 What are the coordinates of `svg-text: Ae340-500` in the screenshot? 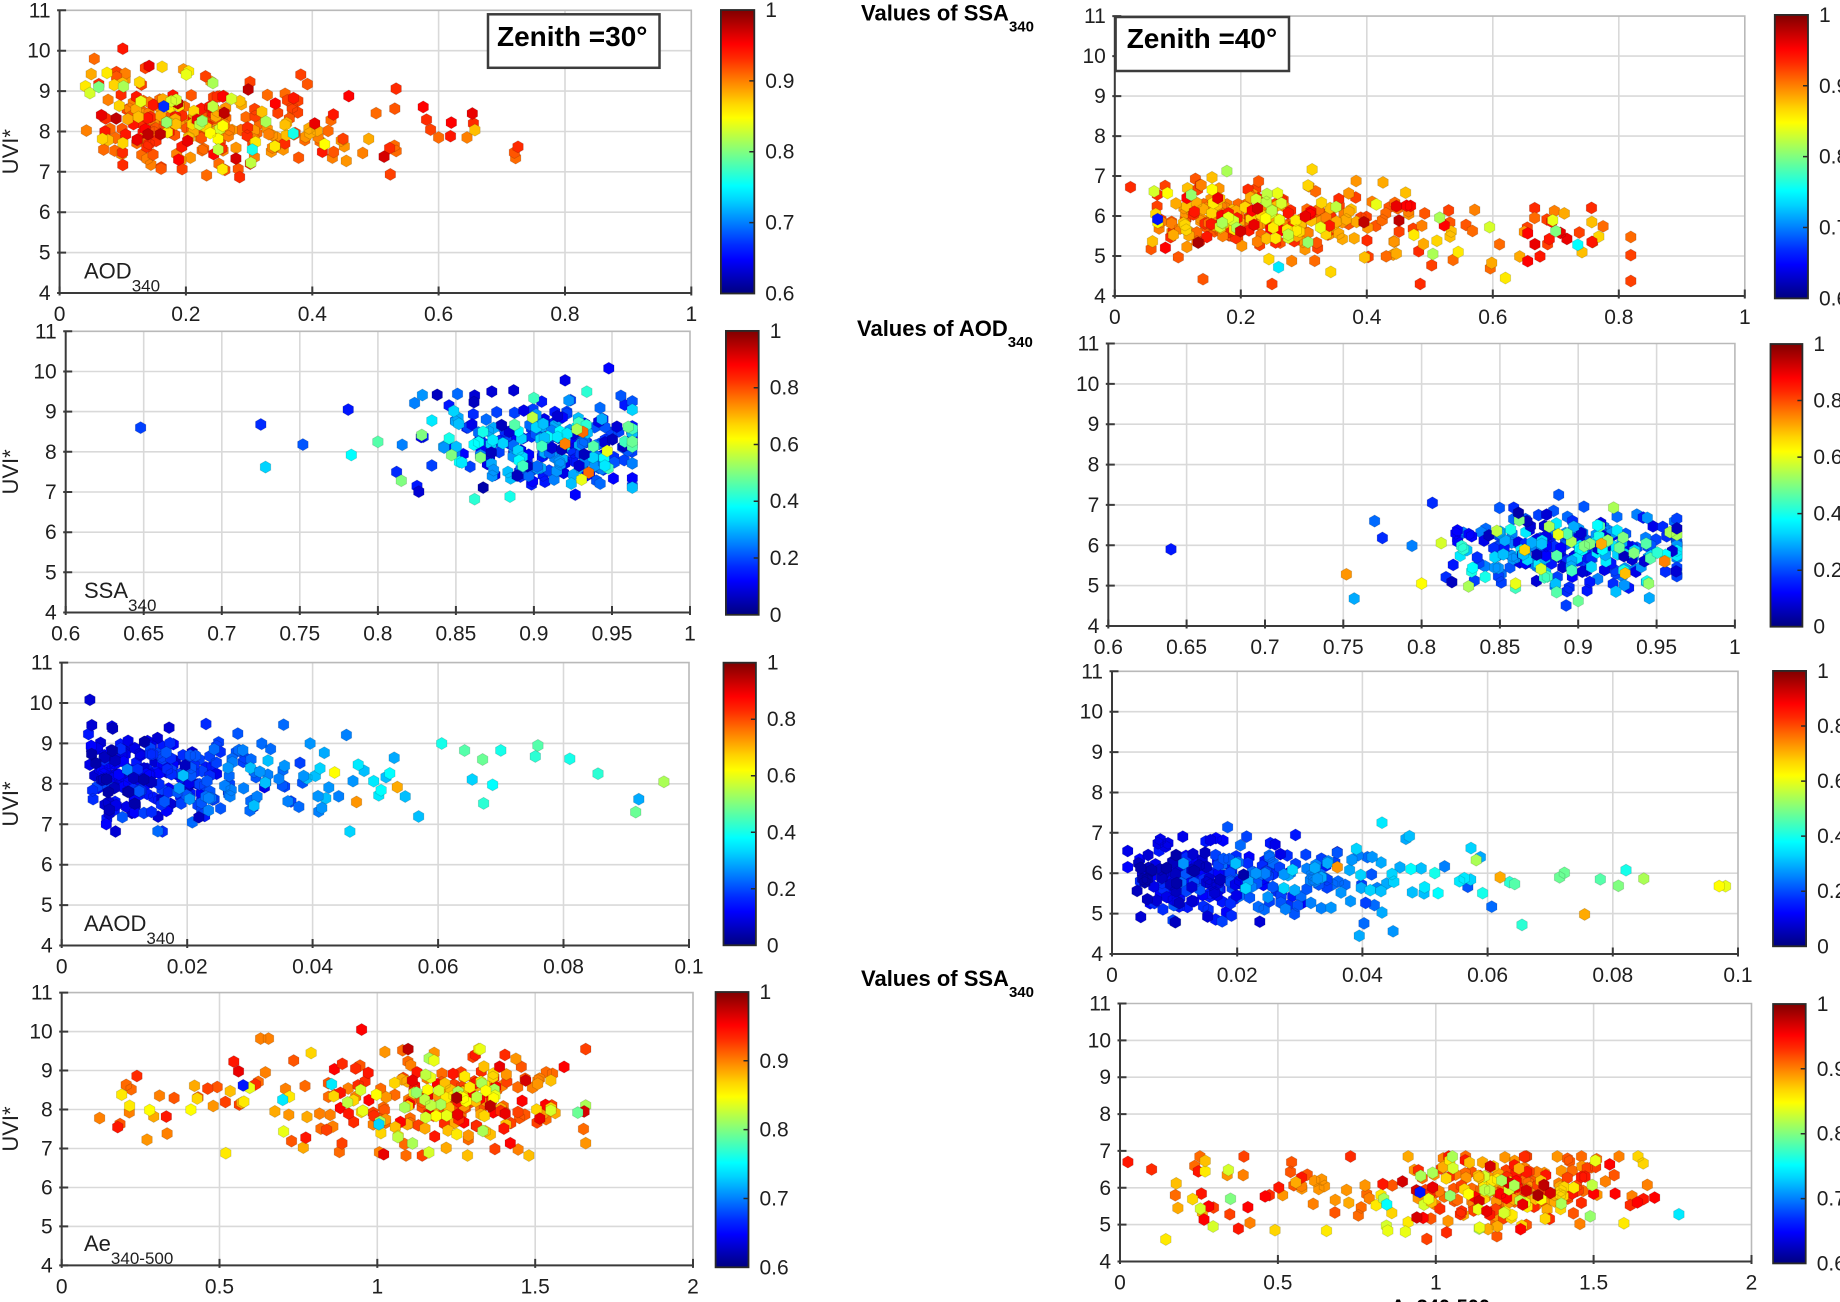 It's located at (1440, 1299).